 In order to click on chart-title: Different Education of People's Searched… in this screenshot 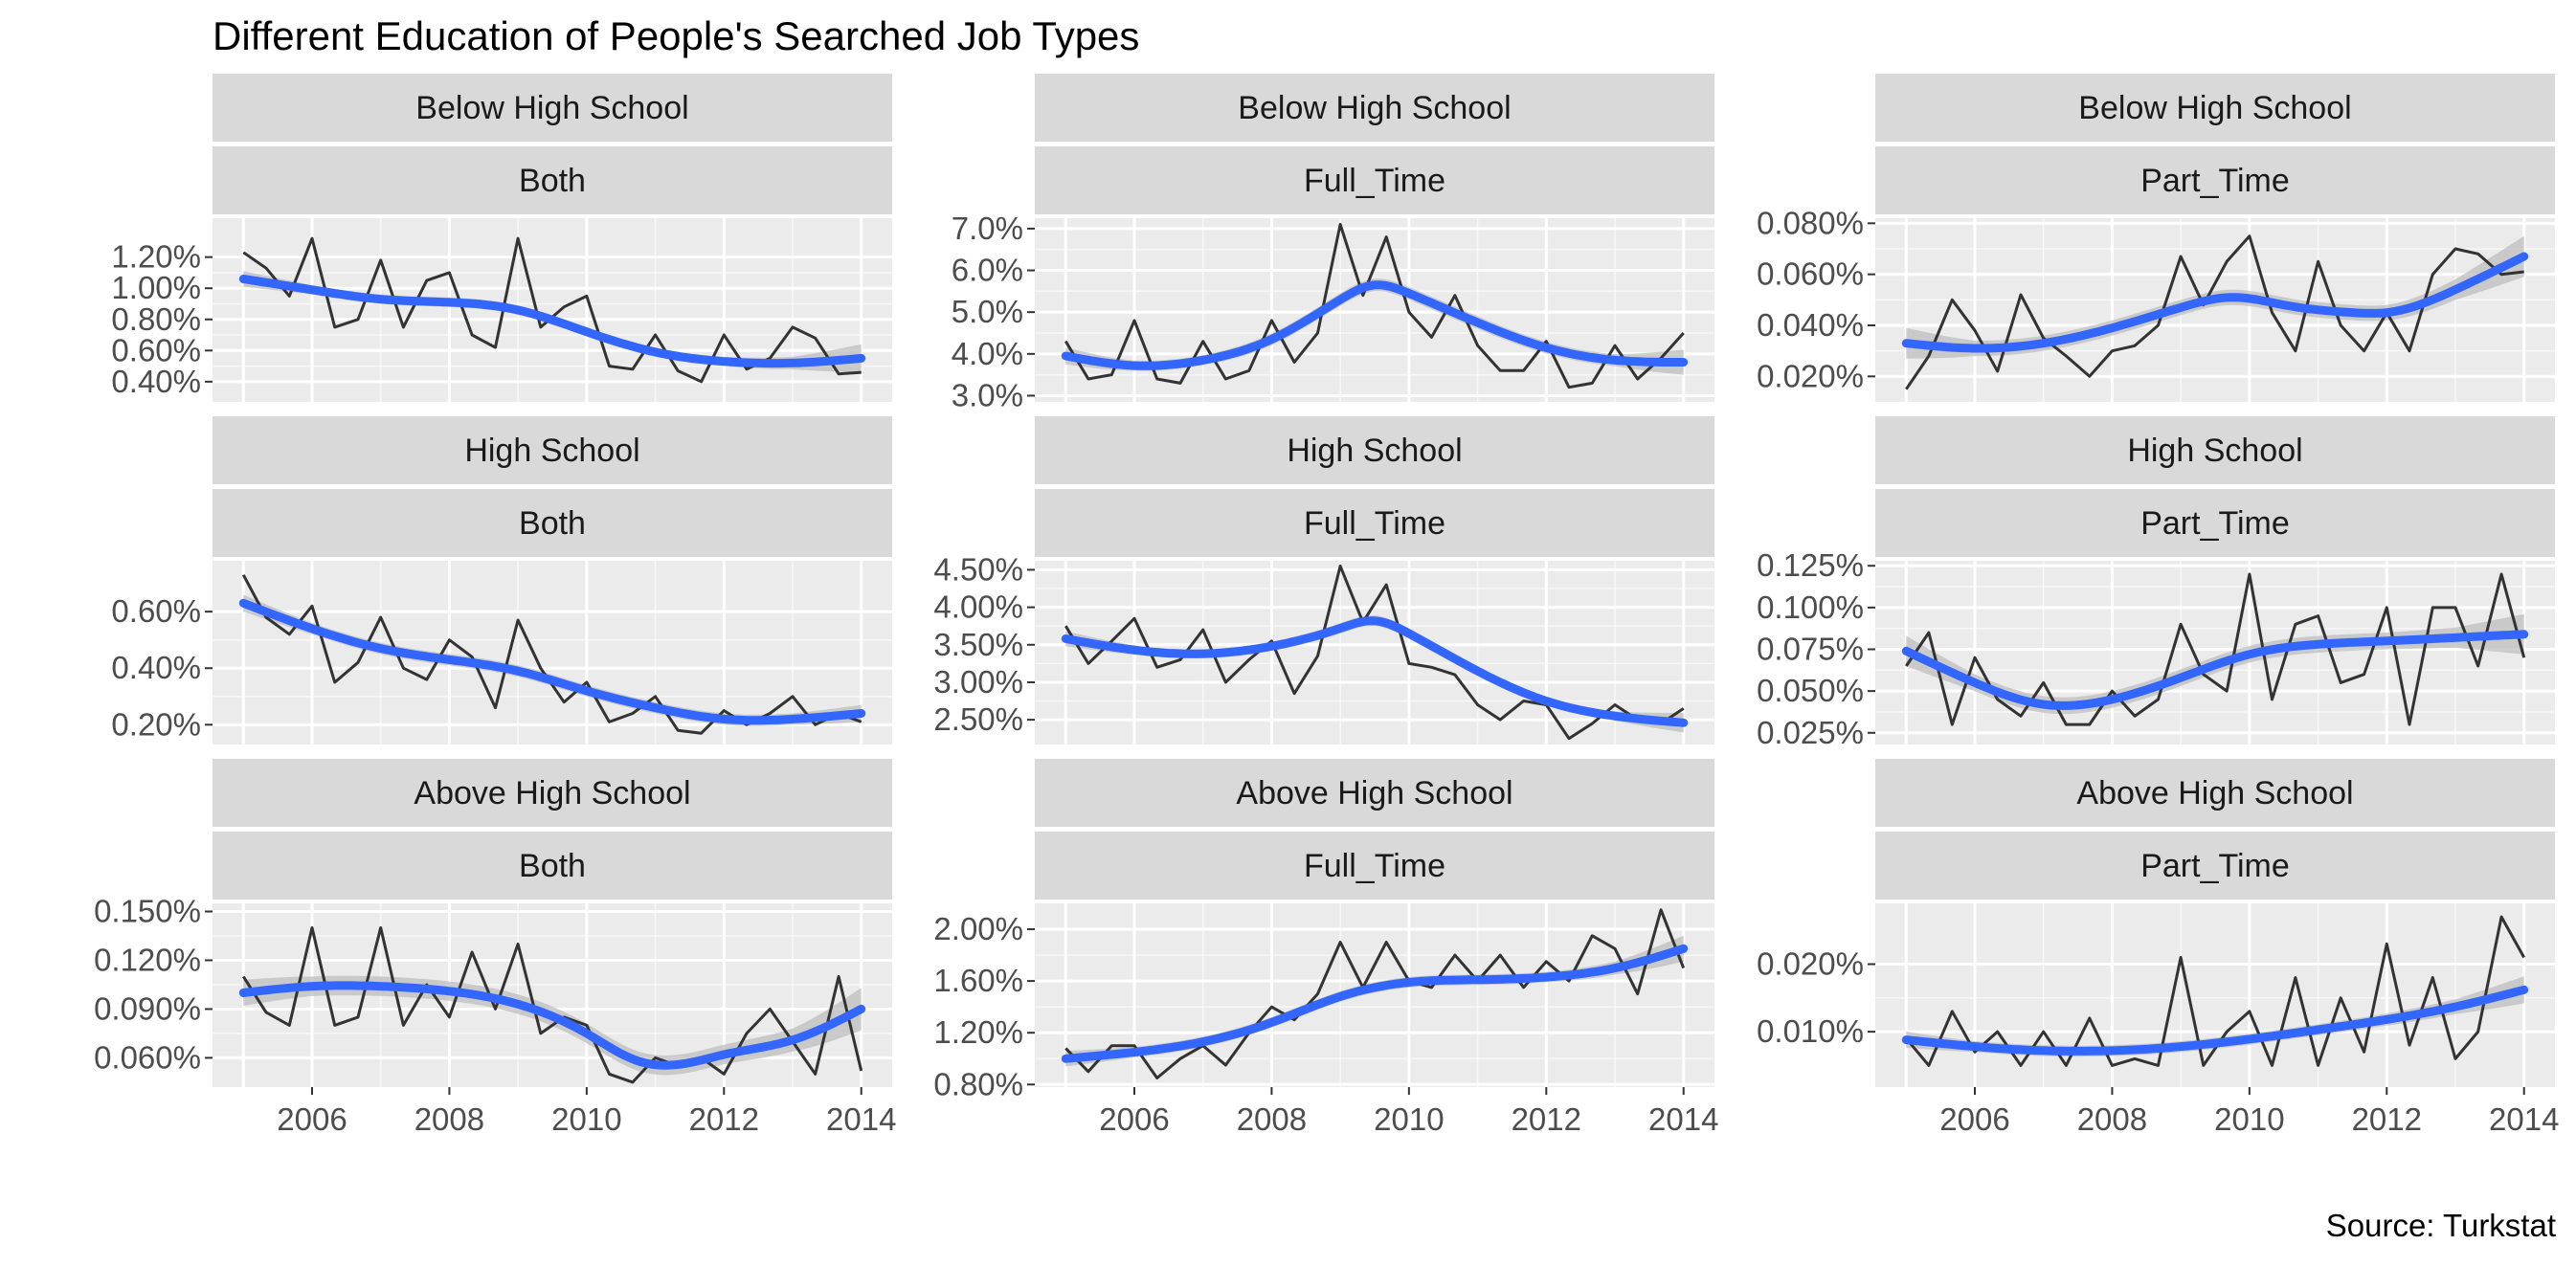, I will do `click(676, 35)`.